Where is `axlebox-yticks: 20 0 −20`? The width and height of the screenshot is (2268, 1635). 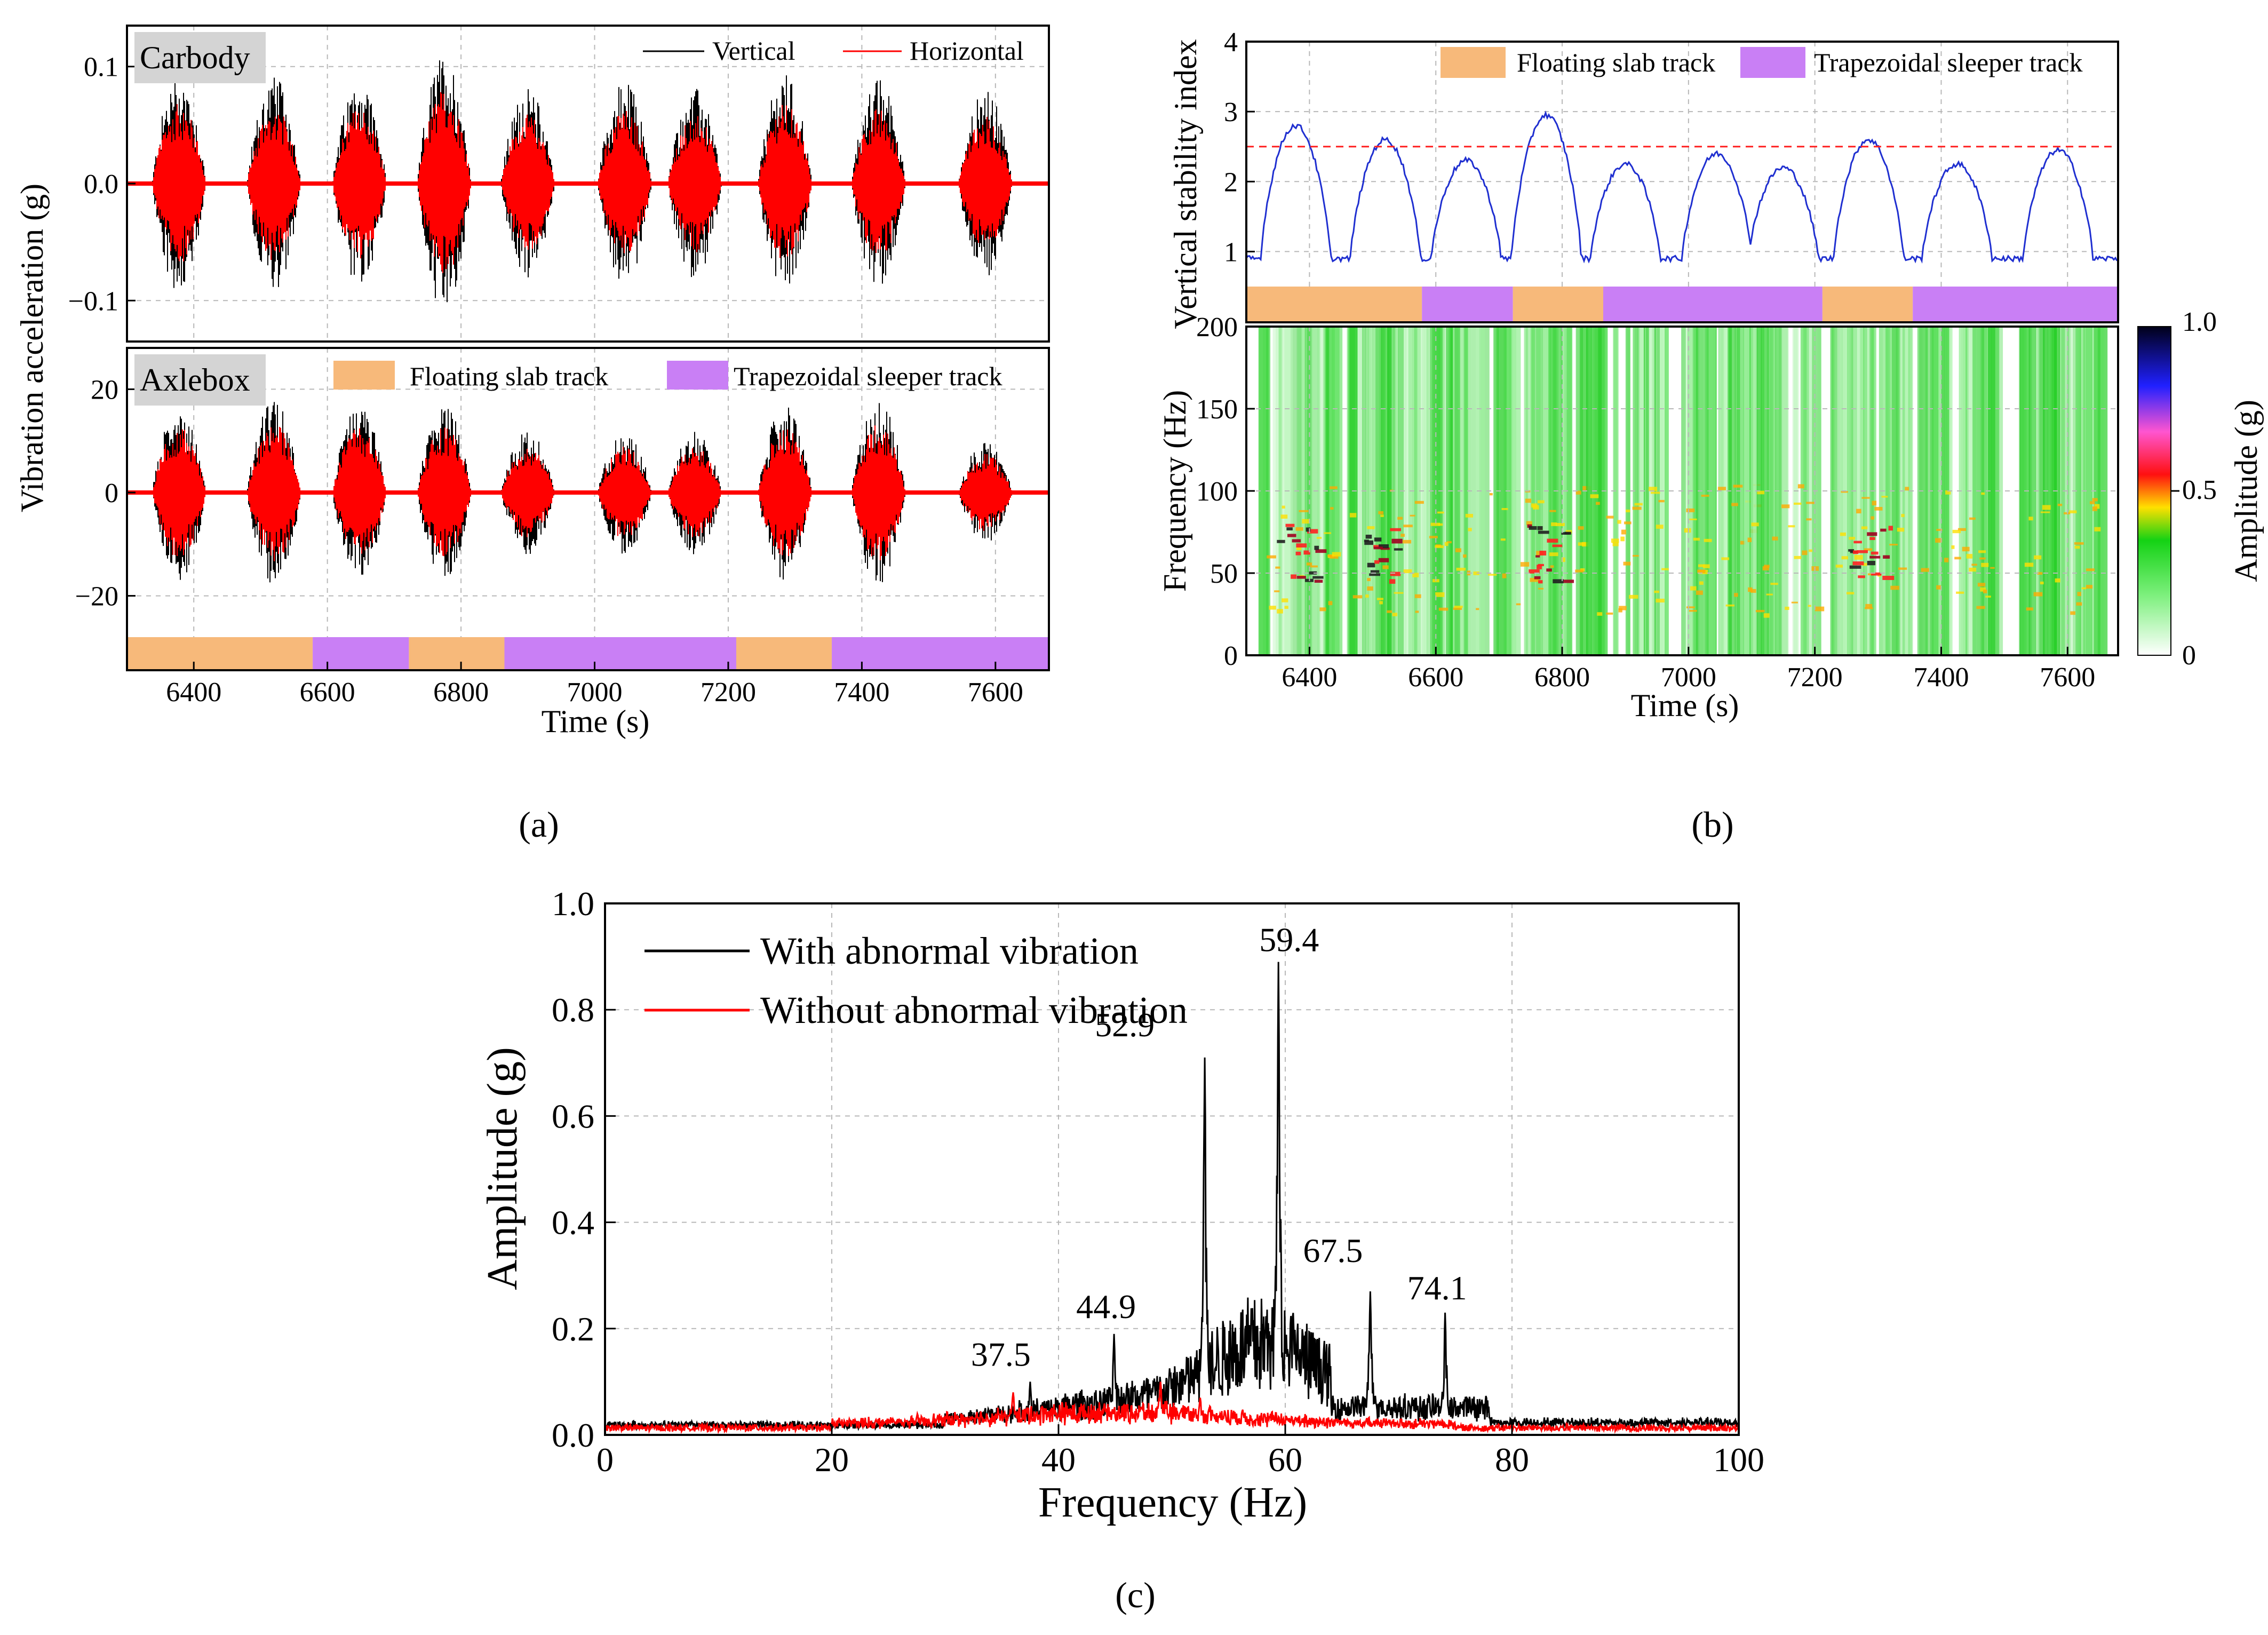
axlebox-yticks: 20 0 −20 is located at coordinates (106, 493).